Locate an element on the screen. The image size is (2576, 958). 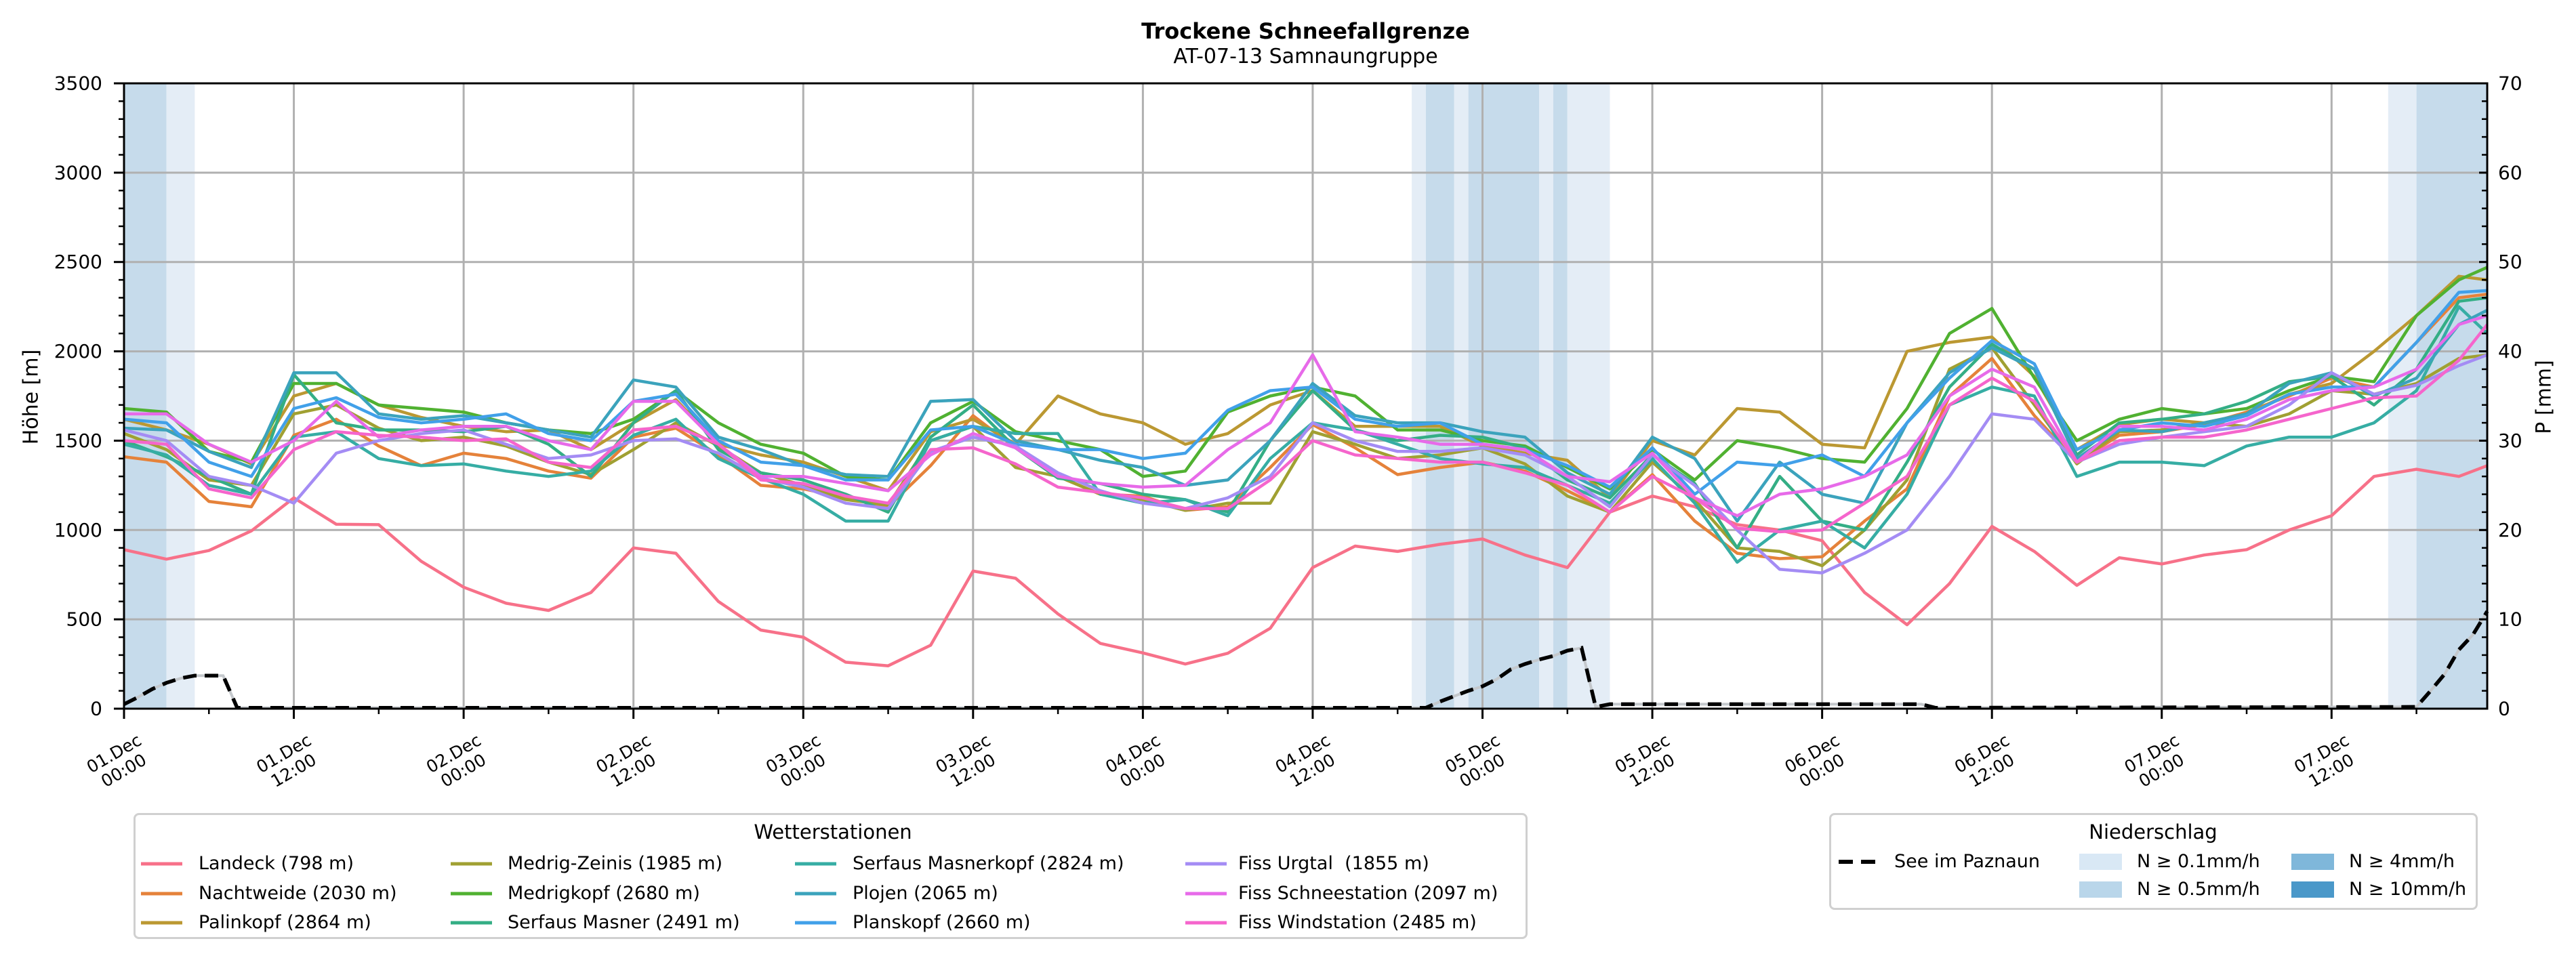
y-right-tick-label: 40 is located at coordinates (2510, 351).